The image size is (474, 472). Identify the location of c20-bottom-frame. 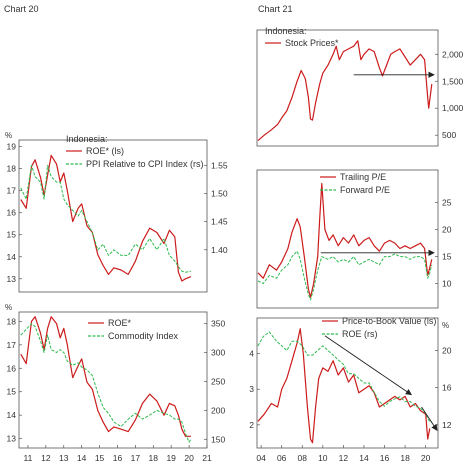
(113, 380).